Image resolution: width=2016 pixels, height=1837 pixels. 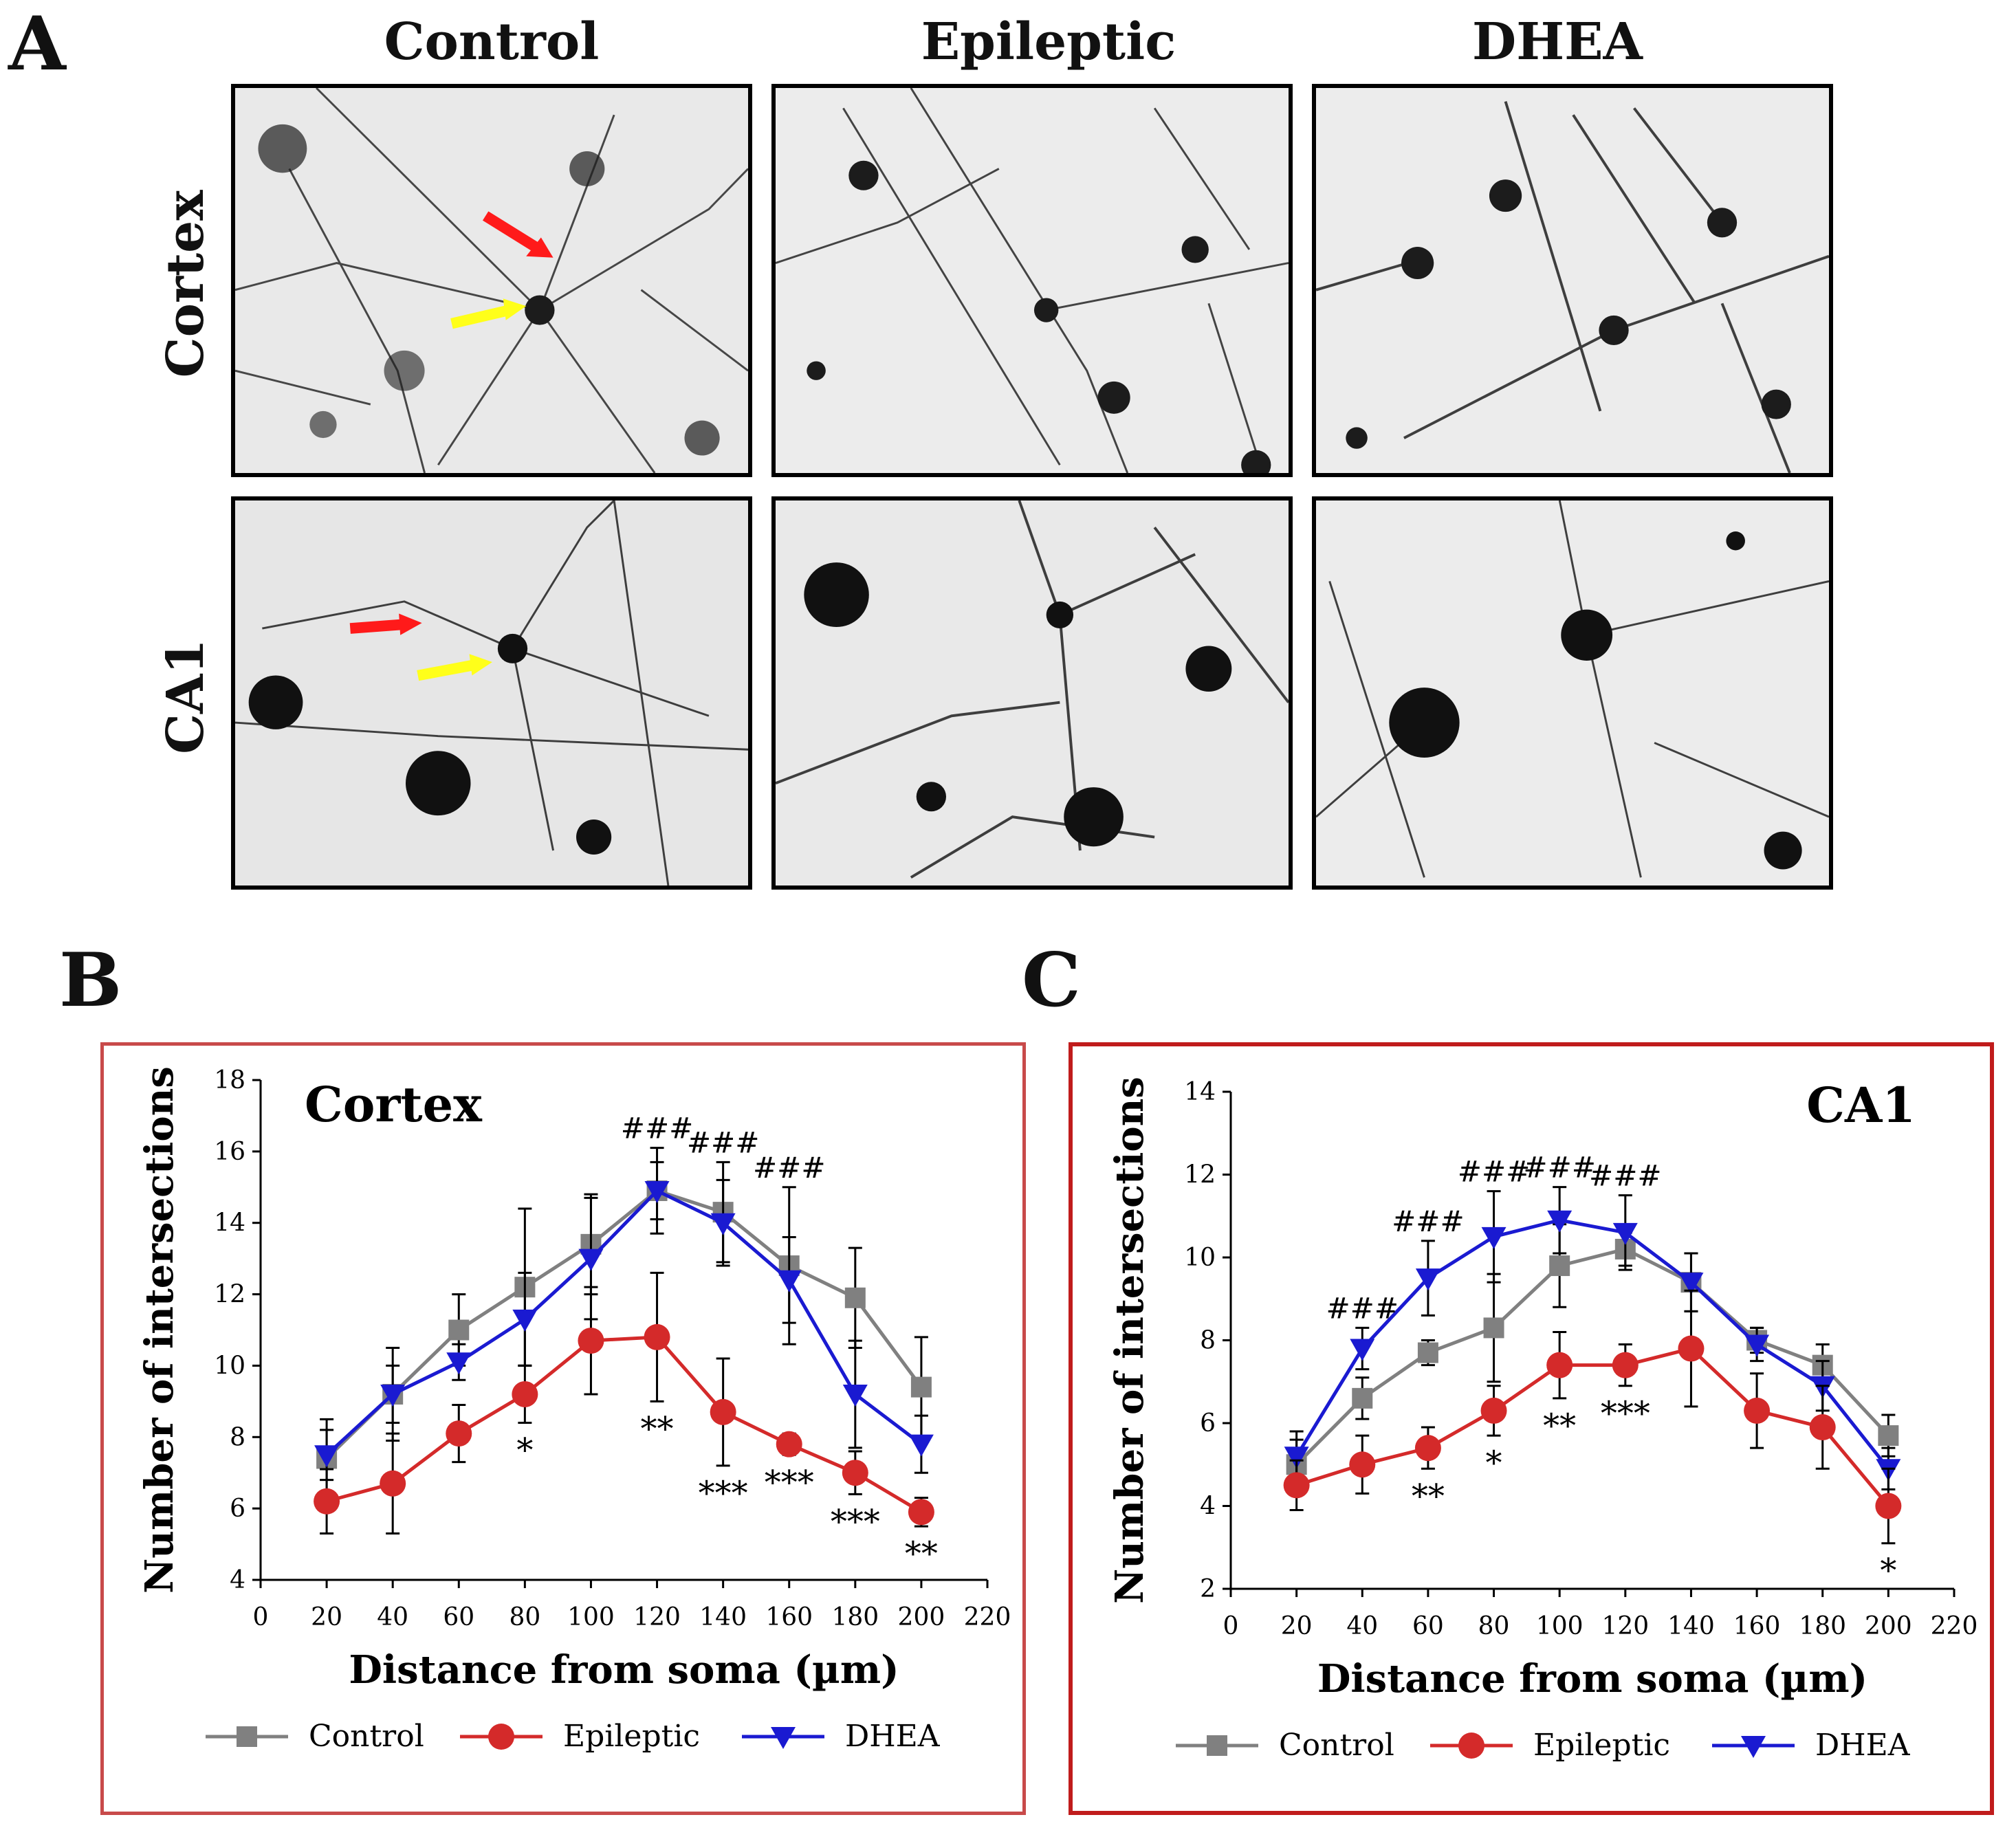 I want to click on arrow-dendrite-ca1, so click(x=385, y=624).